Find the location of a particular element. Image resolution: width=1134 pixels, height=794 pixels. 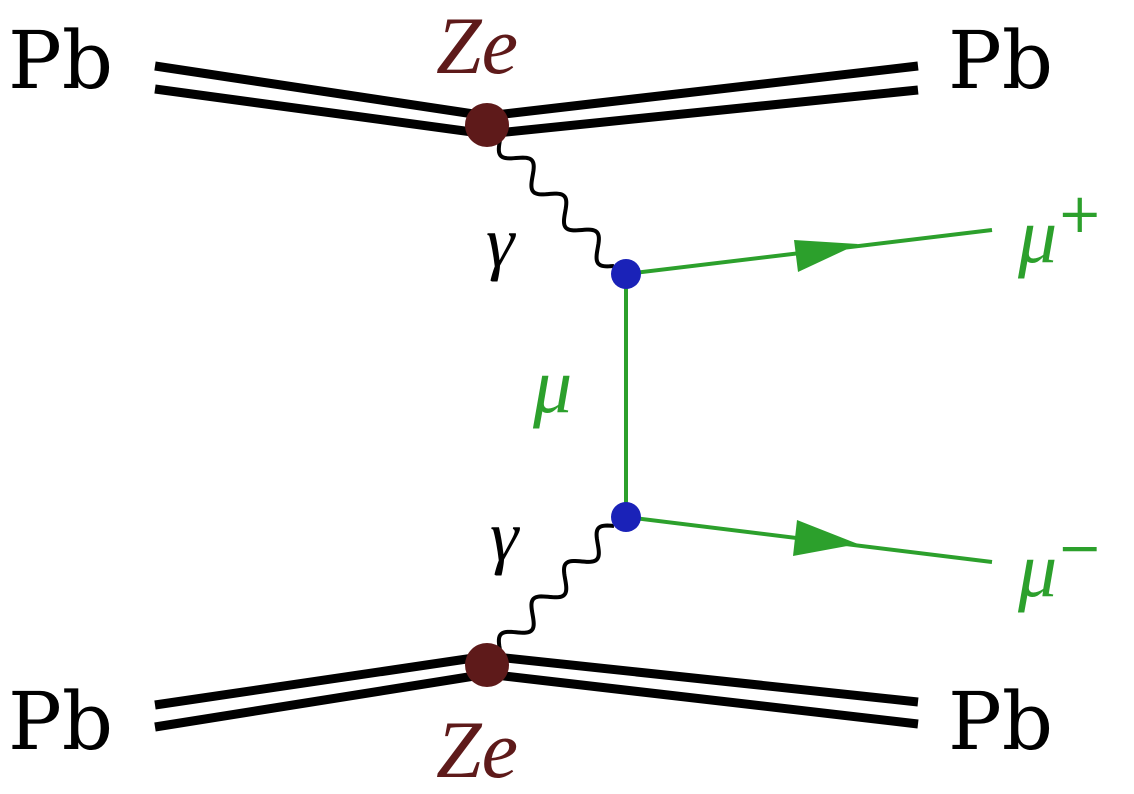

bottom-muon-vertex is located at coordinates (626, 517).